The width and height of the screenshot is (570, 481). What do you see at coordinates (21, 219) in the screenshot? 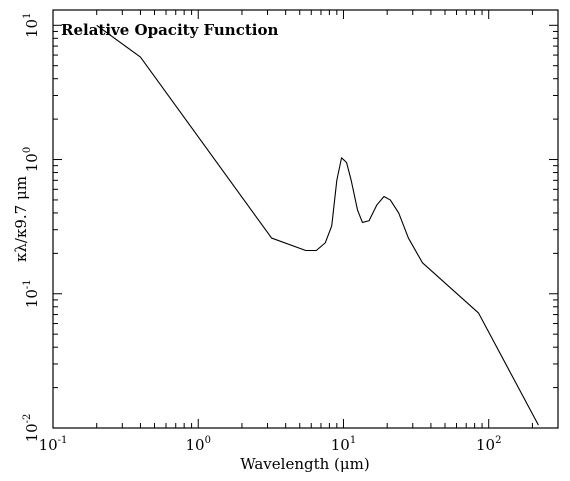
I see `y-axis-label: κλ/κ9.7 μm` at bounding box center [21, 219].